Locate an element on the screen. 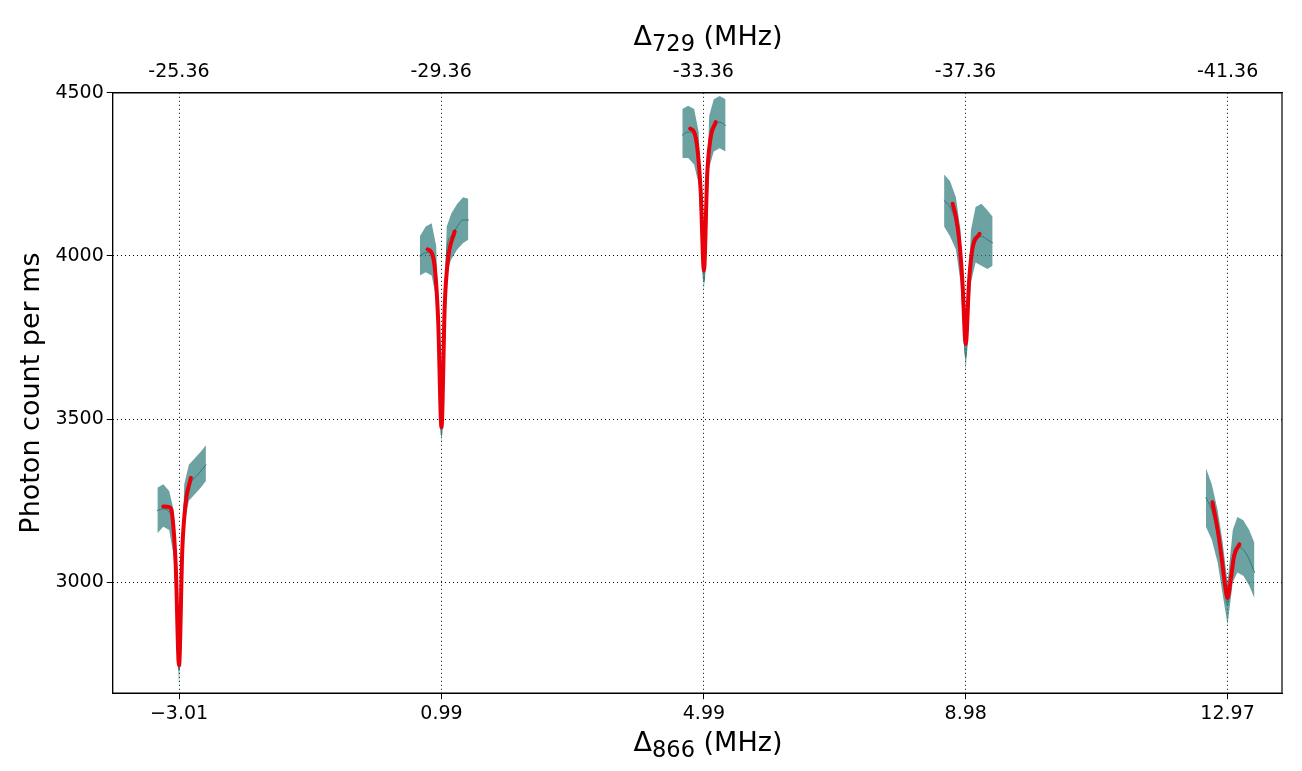  x2-tick-label: -25.36 is located at coordinates (179, 70).